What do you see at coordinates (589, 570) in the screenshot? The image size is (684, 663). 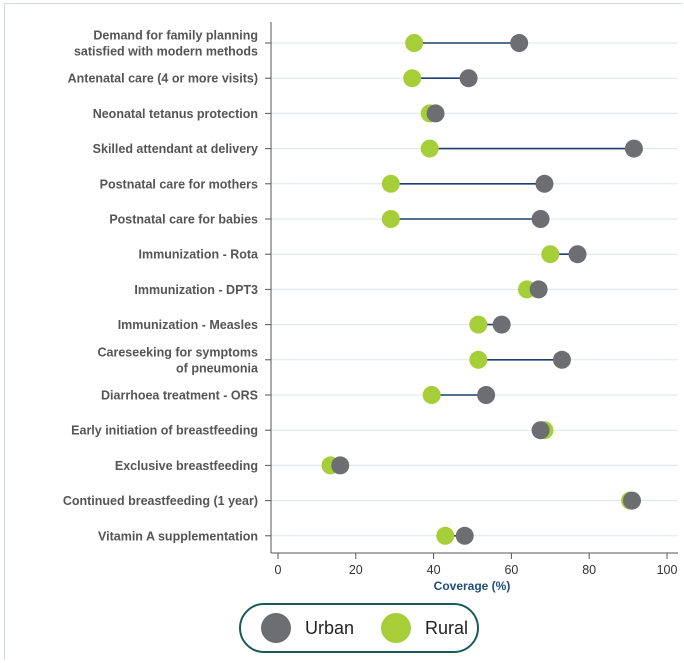 I see `x-tick-label-80: 80` at bounding box center [589, 570].